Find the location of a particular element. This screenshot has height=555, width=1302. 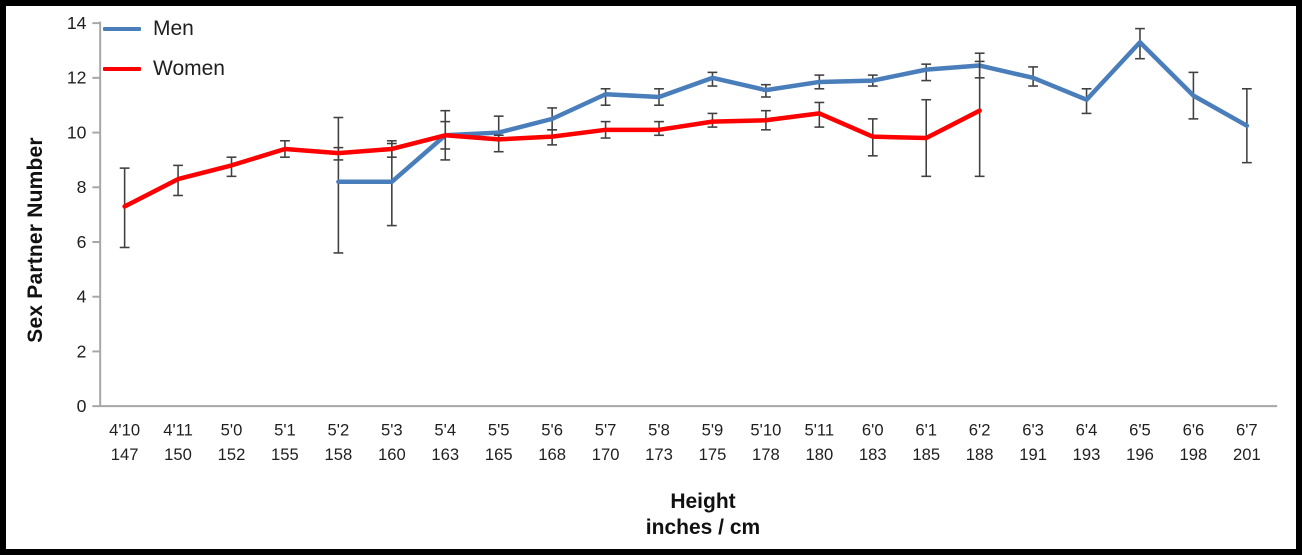

x-tick-label-inches: 5'5 is located at coordinates (499, 430).